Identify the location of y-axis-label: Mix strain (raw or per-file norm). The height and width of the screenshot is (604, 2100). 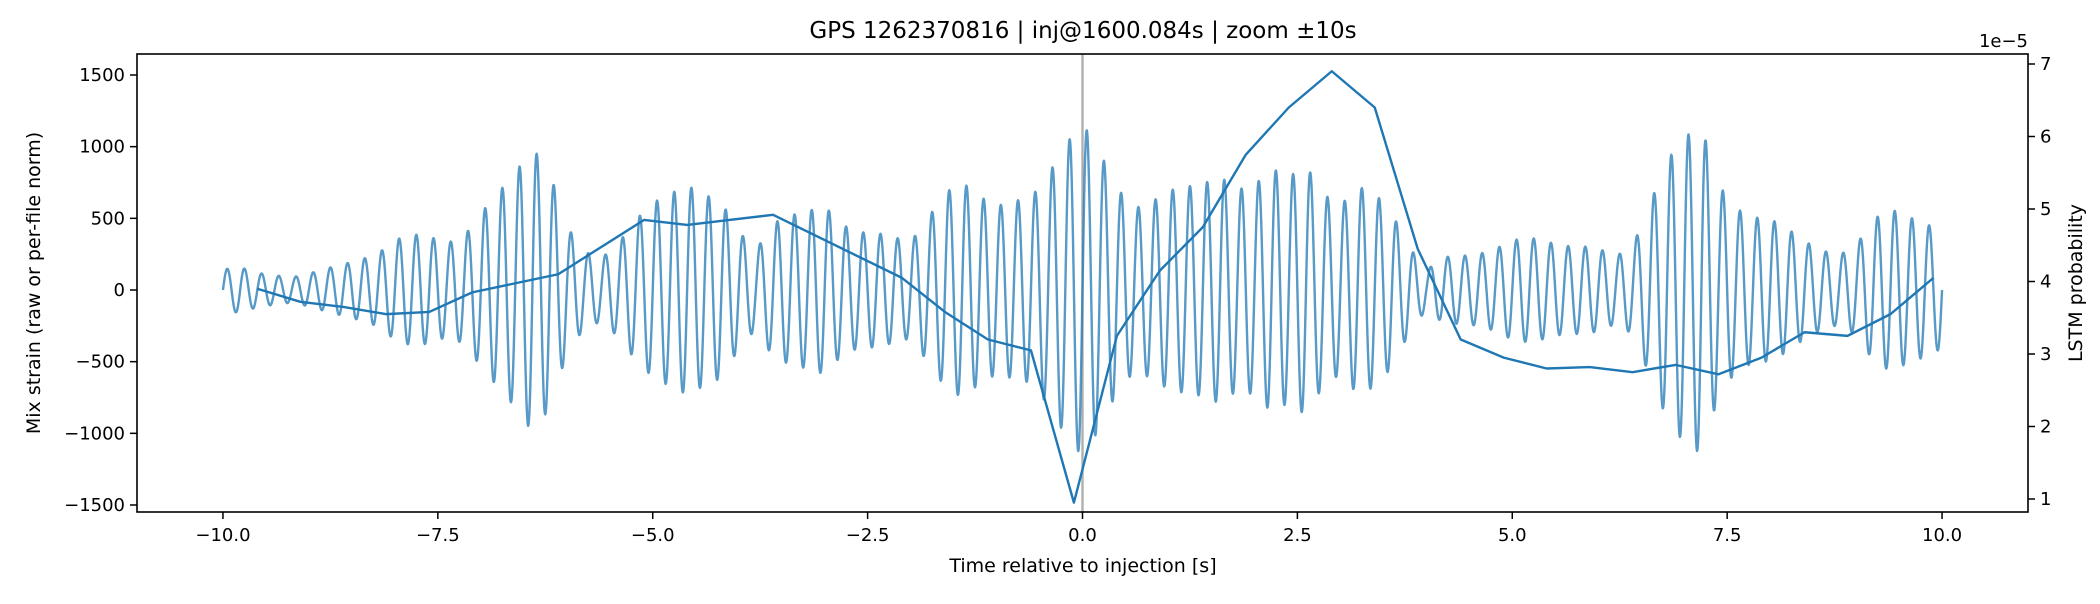
(34, 283).